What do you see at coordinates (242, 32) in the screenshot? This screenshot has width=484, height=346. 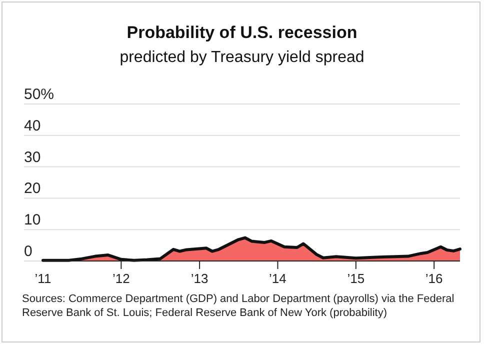 I see `chart-title: Probability of U.S. recession` at bounding box center [242, 32].